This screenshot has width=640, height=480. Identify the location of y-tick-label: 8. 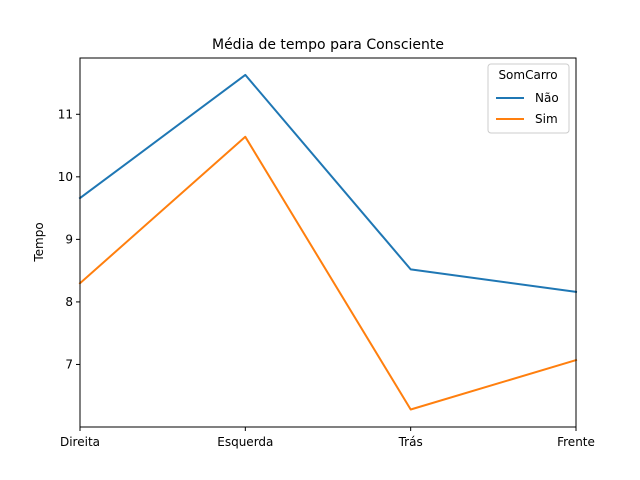
(69, 302).